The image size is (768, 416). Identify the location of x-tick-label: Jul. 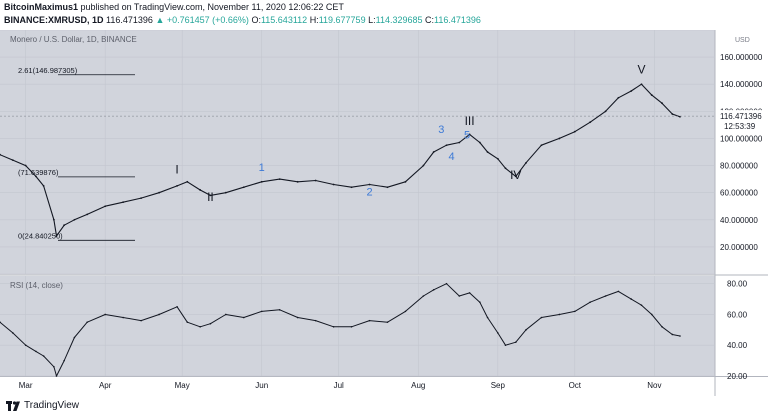
(339, 385).